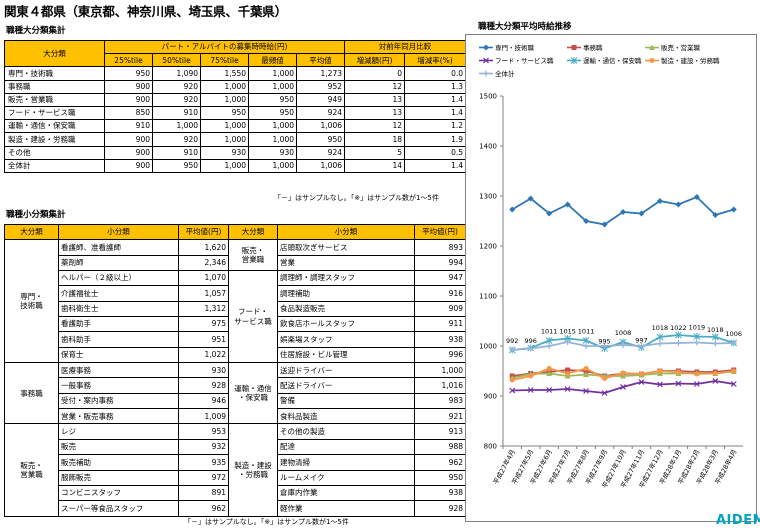 The image size is (760, 532). I want to click on item-name: 営業, so click(346, 263).